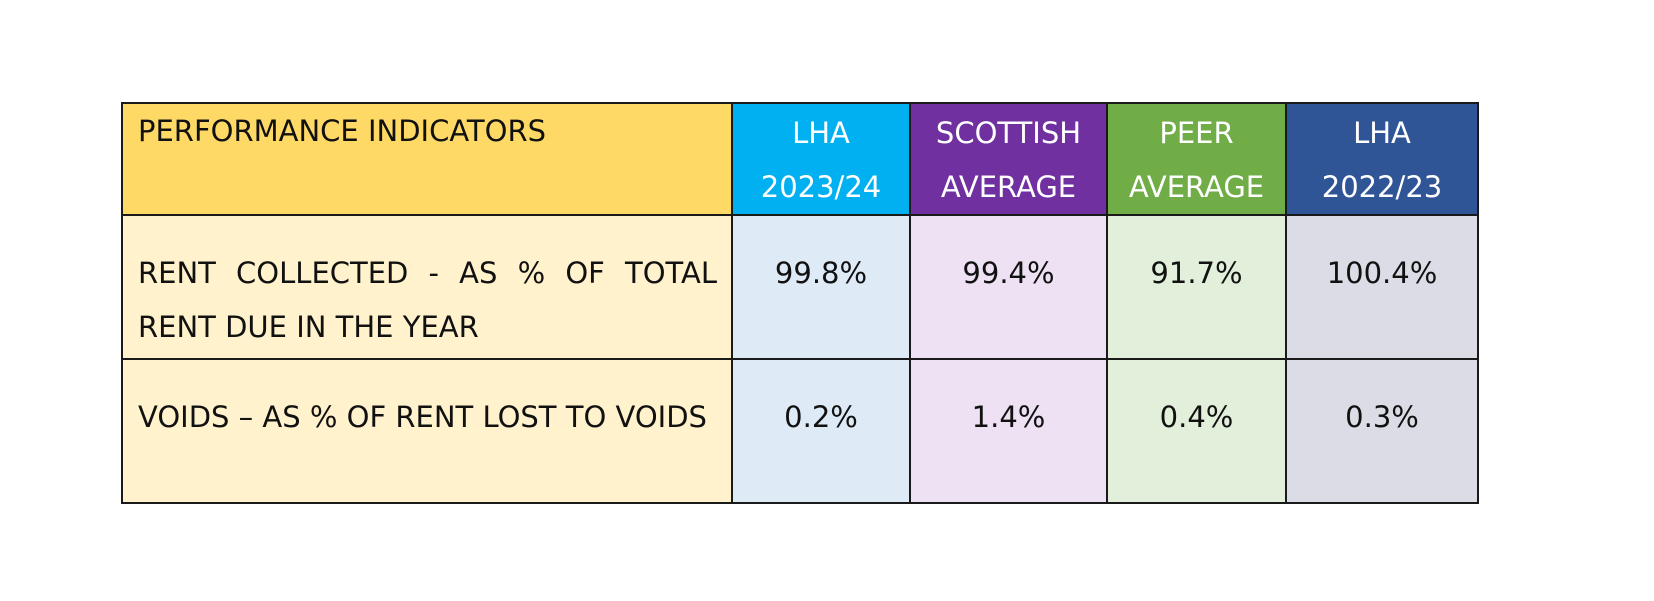 This screenshot has height=601, width=1654. What do you see at coordinates (1382, 287) in the screenshot?
I see `cell-lha-2022-23: 100.4%` at bounding box center [1382, 287].